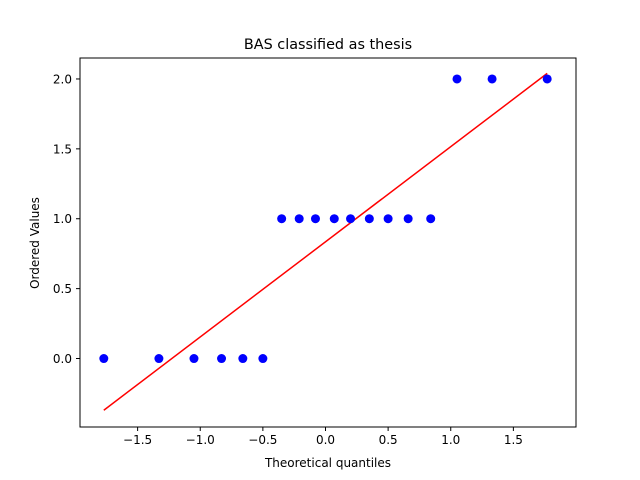 The image size is (640, 480). Describe the element at coordinates (62, 289) in the screenshot. I see `y-tick-label: 0.5` at that location.